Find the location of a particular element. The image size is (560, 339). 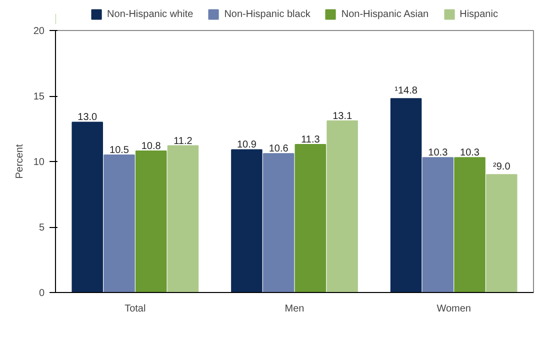

data-label: 10.8 is located at coordinates (151, 146).